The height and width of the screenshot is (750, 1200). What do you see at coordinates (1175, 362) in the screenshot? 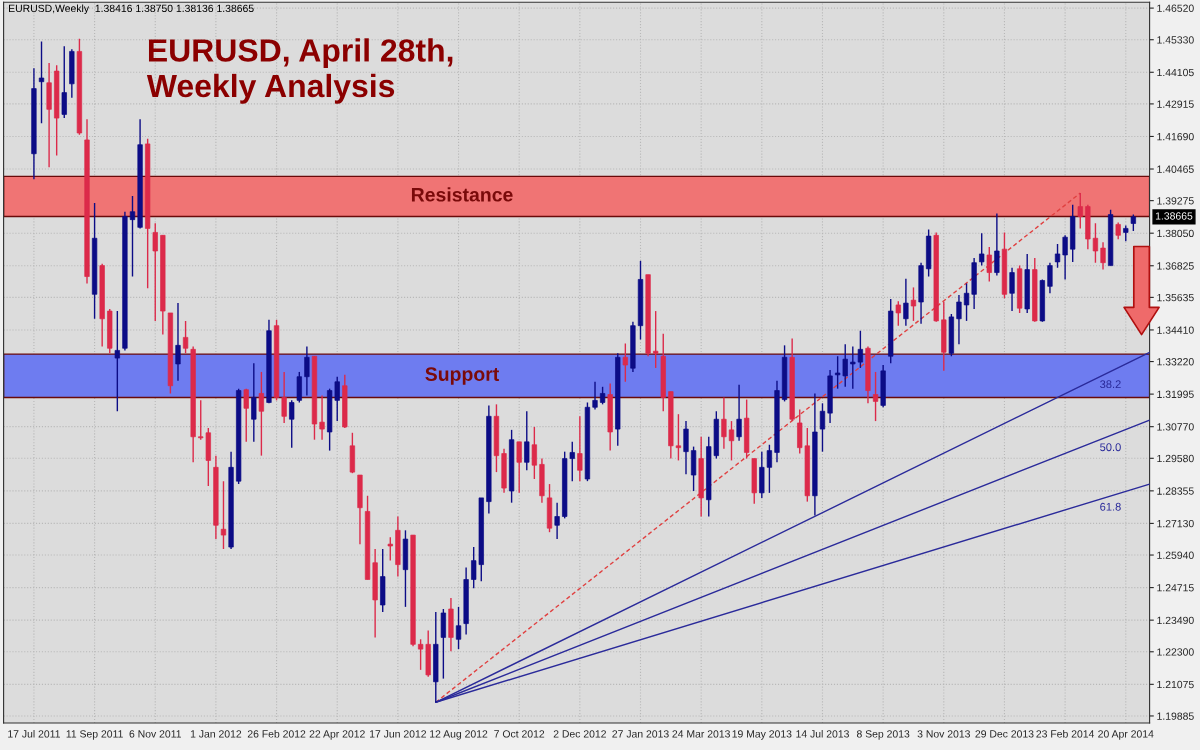
I see `y-tick-label: 1.33220` at bounding box center [1175, 362].